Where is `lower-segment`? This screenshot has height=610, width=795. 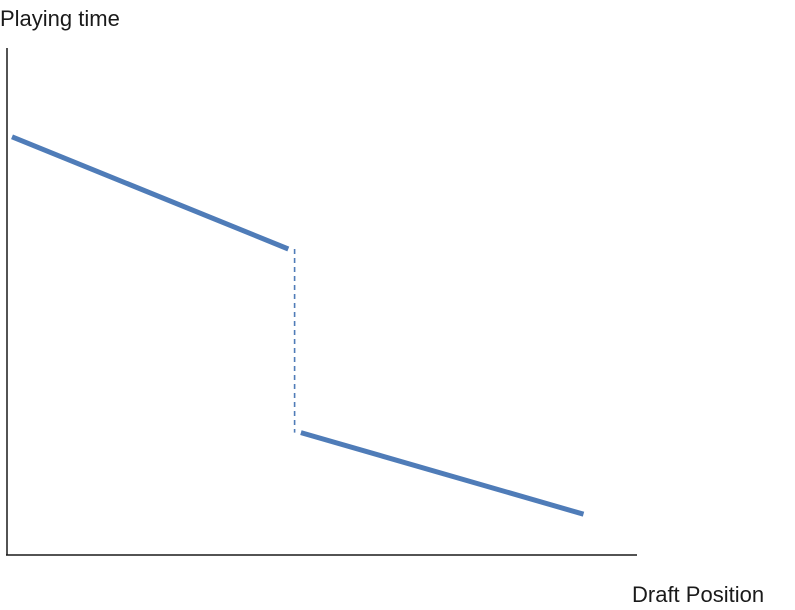
lower-segment is located at coordinates (442, 473).